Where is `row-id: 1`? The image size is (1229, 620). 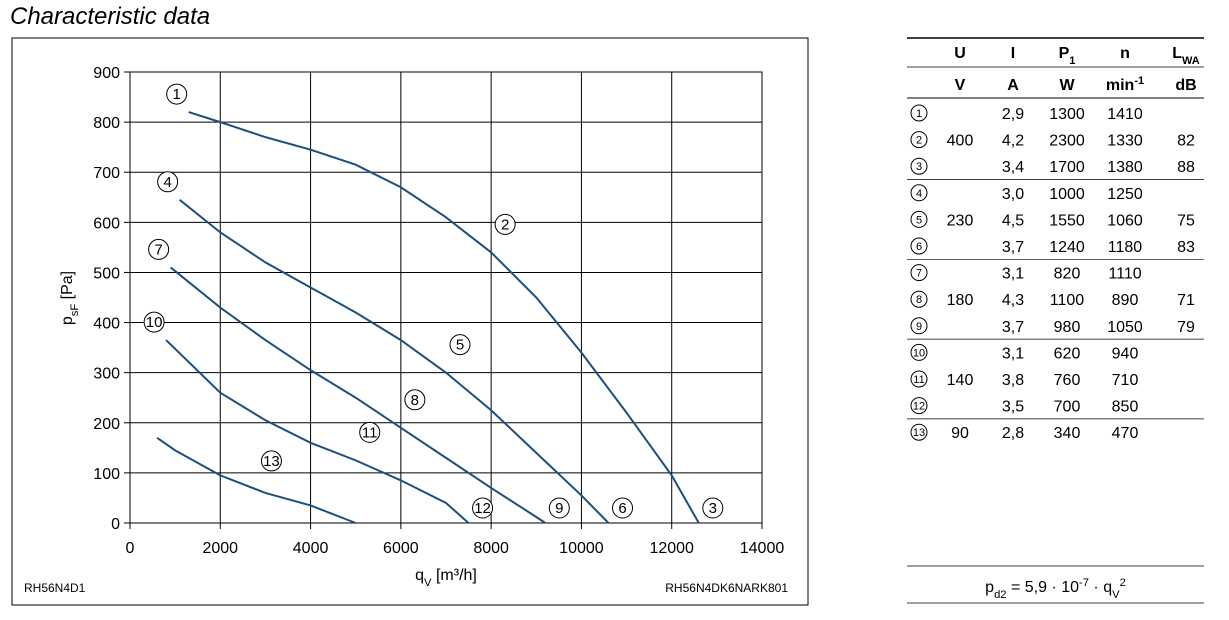
row-id: 1 is located at coordinates (919, 114).